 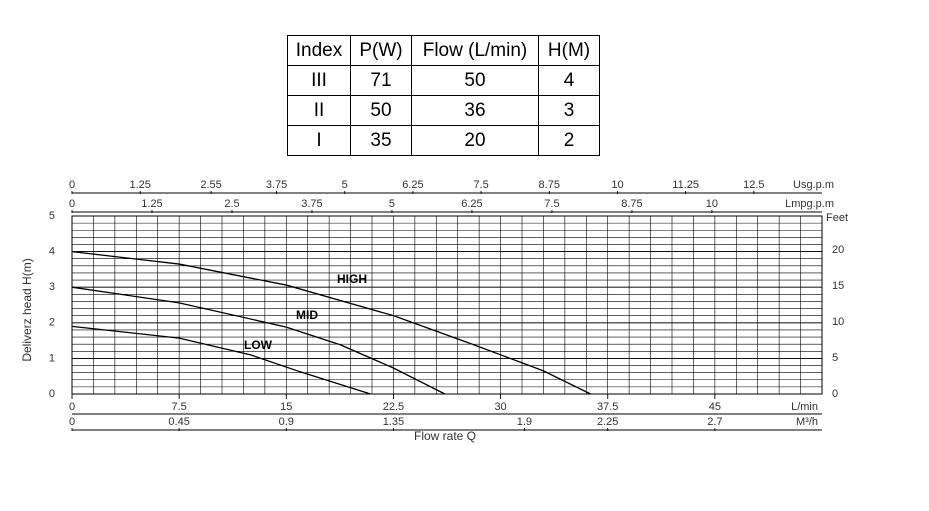 What do you see at coordinates (569, 140) in the screenshot?
I see `table-cell: 2` at bounding box center [569, 140].